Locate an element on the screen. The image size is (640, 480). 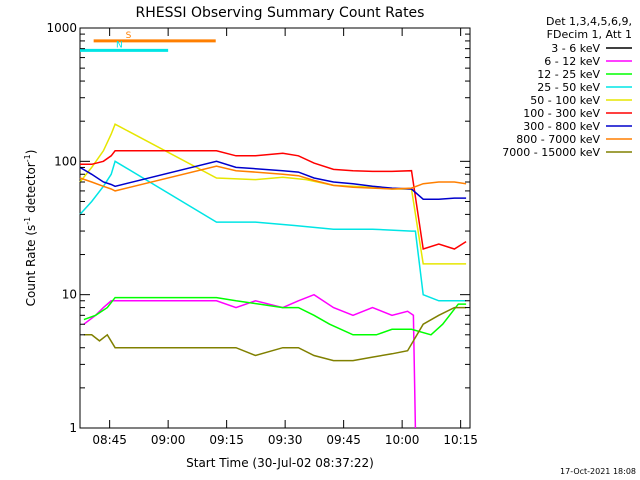
x-tick-label-6: 10:15 is located at coordinates (460, 440).